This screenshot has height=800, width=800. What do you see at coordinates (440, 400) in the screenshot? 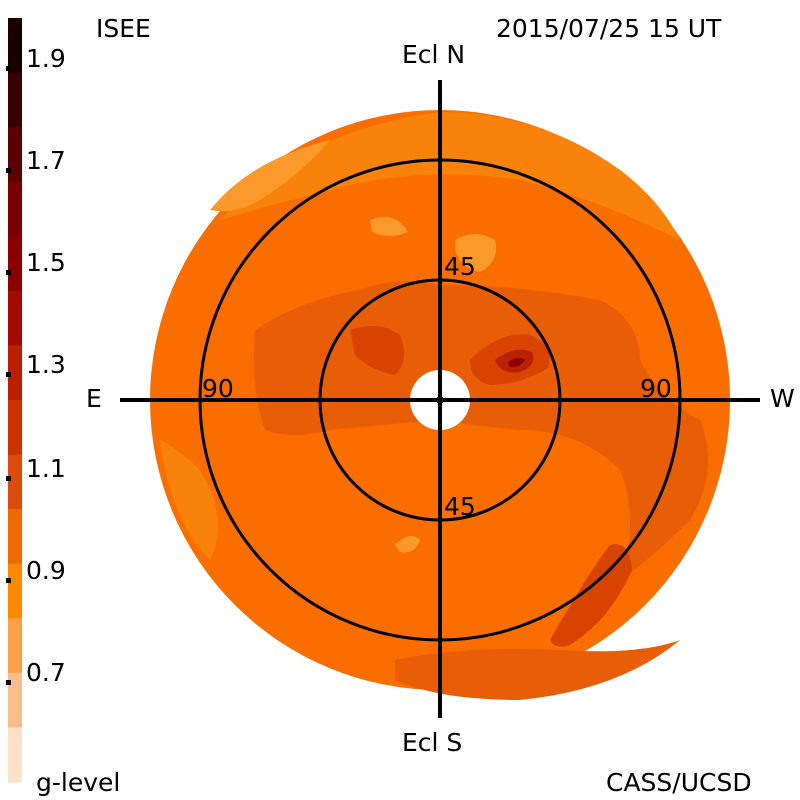
I see `sun-center-dot` at bounding box center [440, 400].